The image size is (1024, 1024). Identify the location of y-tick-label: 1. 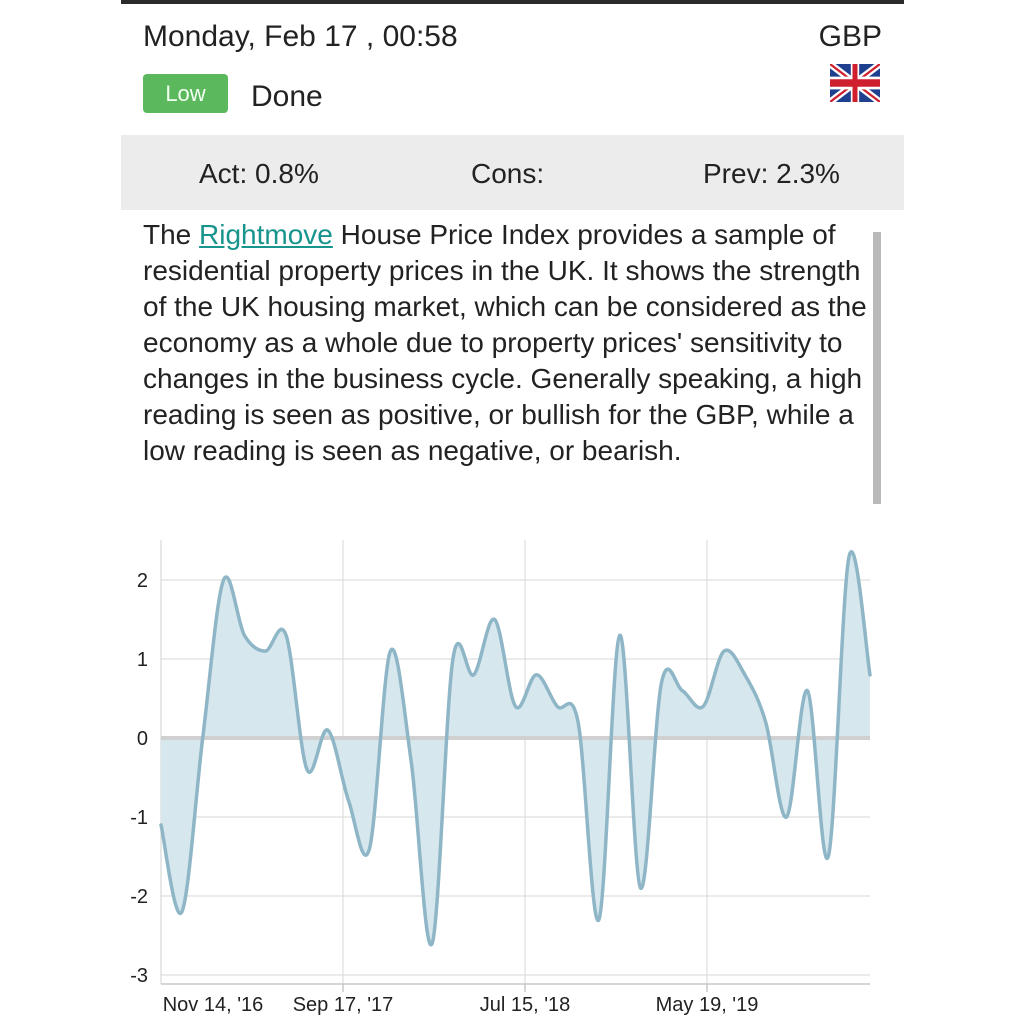
(142, 660).